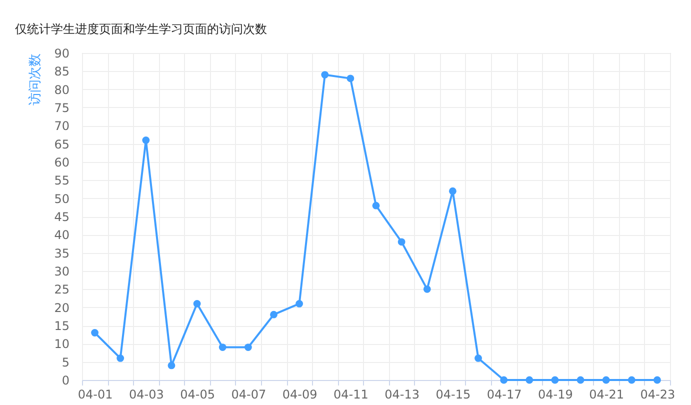 Image resolution: width=691 pixels, height=405 pixels. I want to click on y-tick-label: 25, so click(62, 289).